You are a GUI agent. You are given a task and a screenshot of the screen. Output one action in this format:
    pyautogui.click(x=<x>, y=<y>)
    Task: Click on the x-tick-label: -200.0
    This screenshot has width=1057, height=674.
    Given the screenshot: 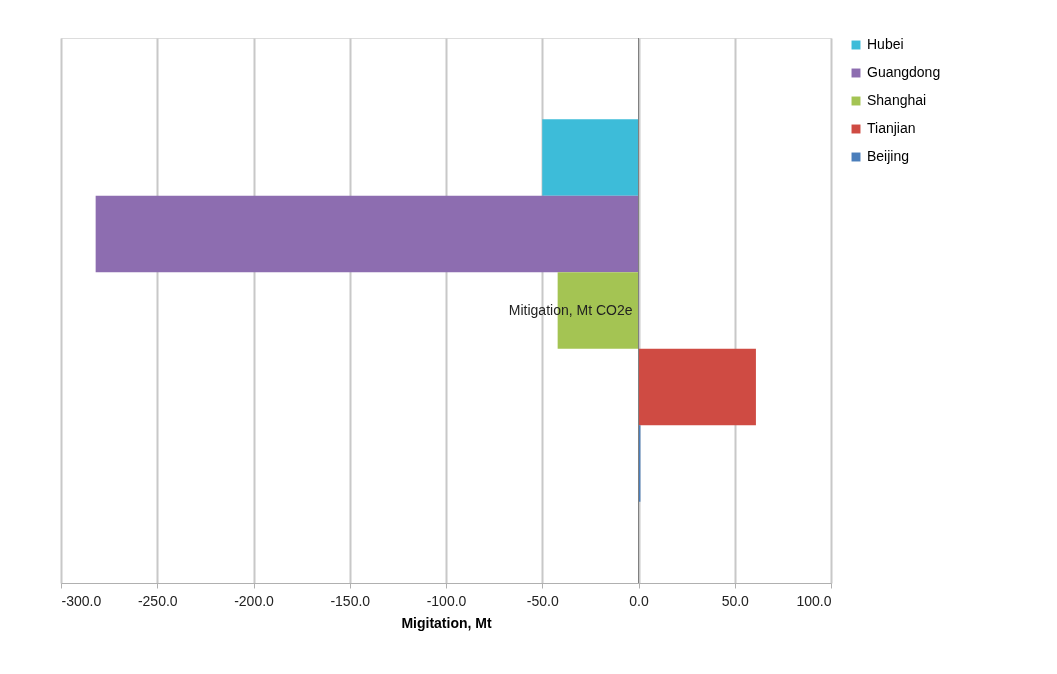 What is the action you would take?
    pyautogui.click(x=254, y=600)
    